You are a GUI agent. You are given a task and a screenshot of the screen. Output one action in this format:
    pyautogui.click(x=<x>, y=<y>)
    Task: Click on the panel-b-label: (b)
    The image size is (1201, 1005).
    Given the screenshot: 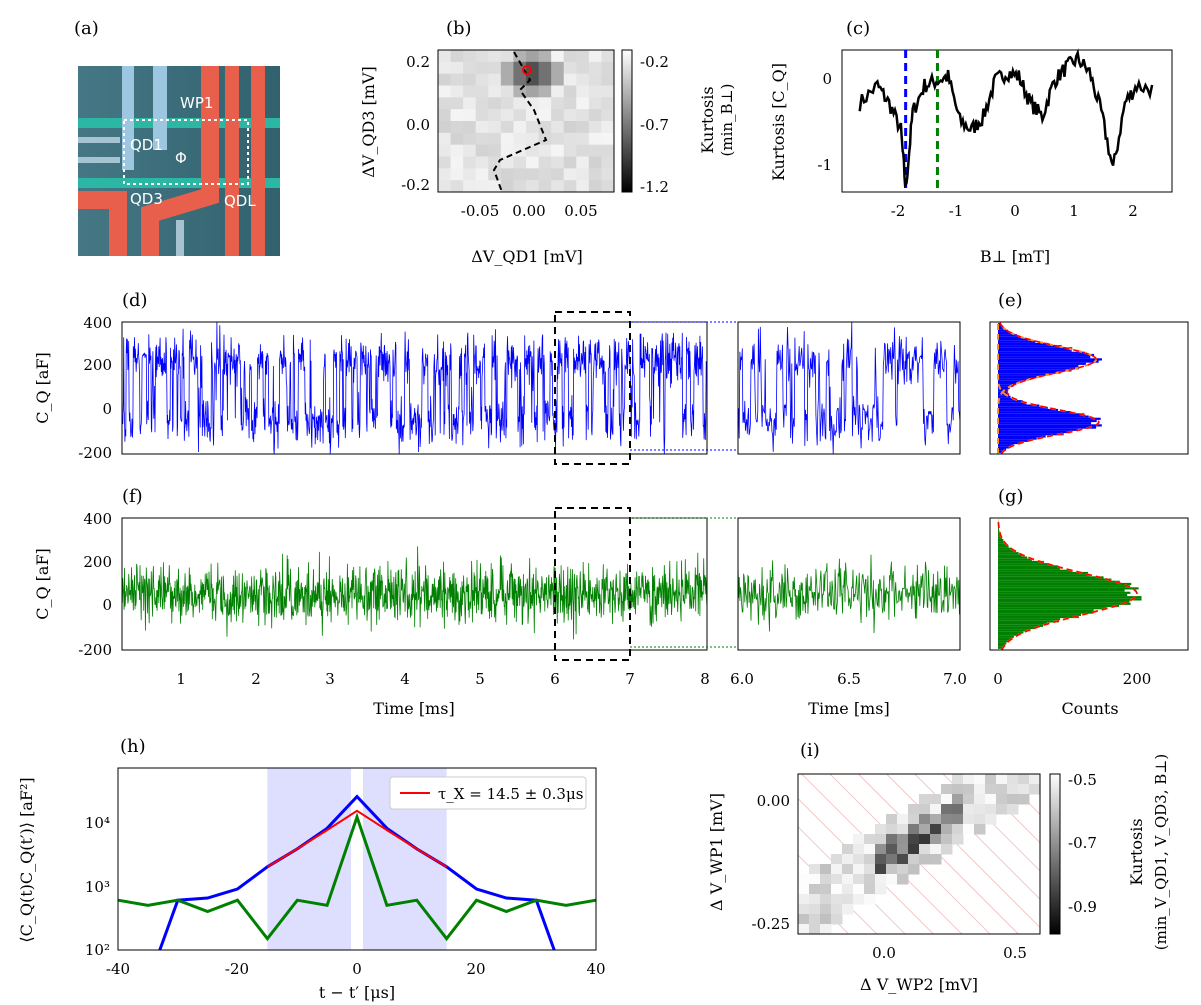 What is the action you would take?
    pyautogui.click(x=459, y=28)
    